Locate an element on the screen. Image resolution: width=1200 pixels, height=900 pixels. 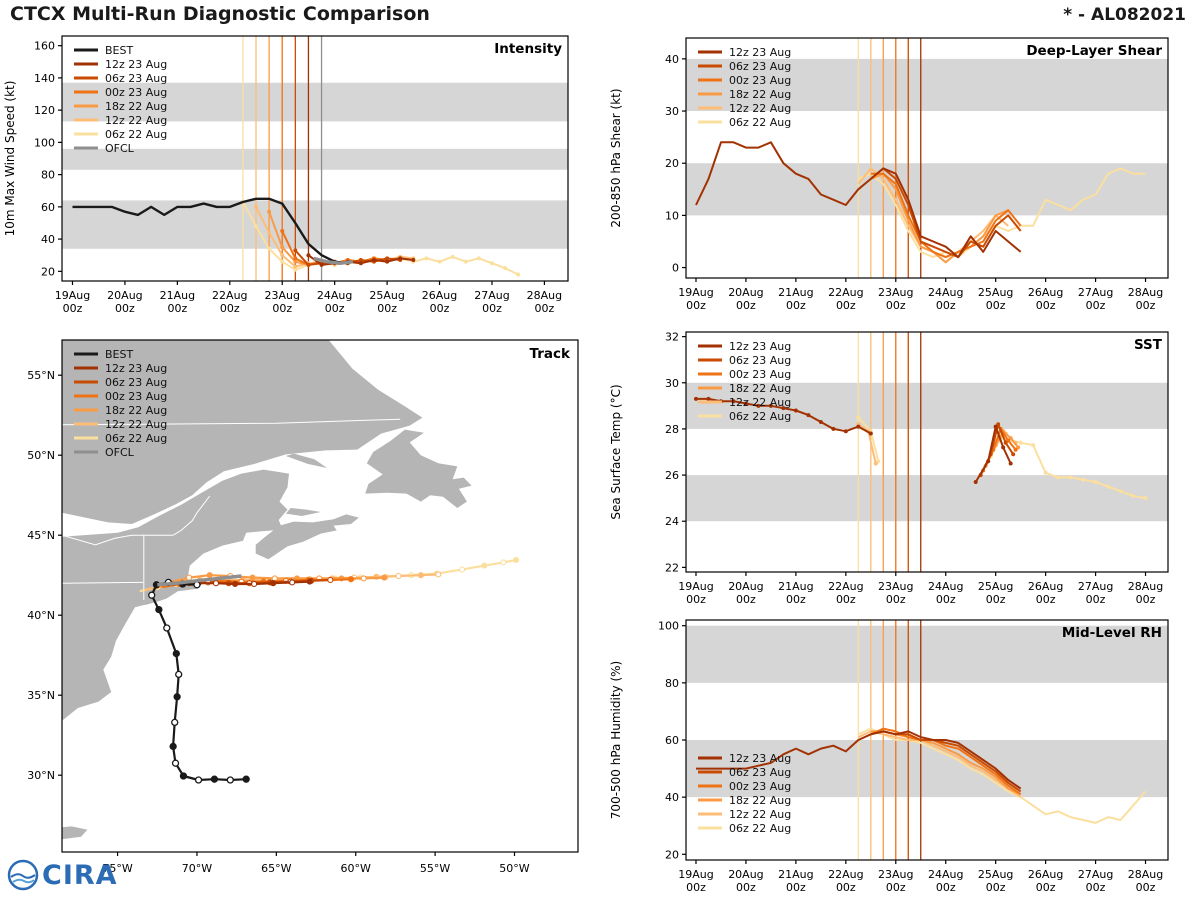
lon-tick-label: 60°W is located at coordinates (356, 868).